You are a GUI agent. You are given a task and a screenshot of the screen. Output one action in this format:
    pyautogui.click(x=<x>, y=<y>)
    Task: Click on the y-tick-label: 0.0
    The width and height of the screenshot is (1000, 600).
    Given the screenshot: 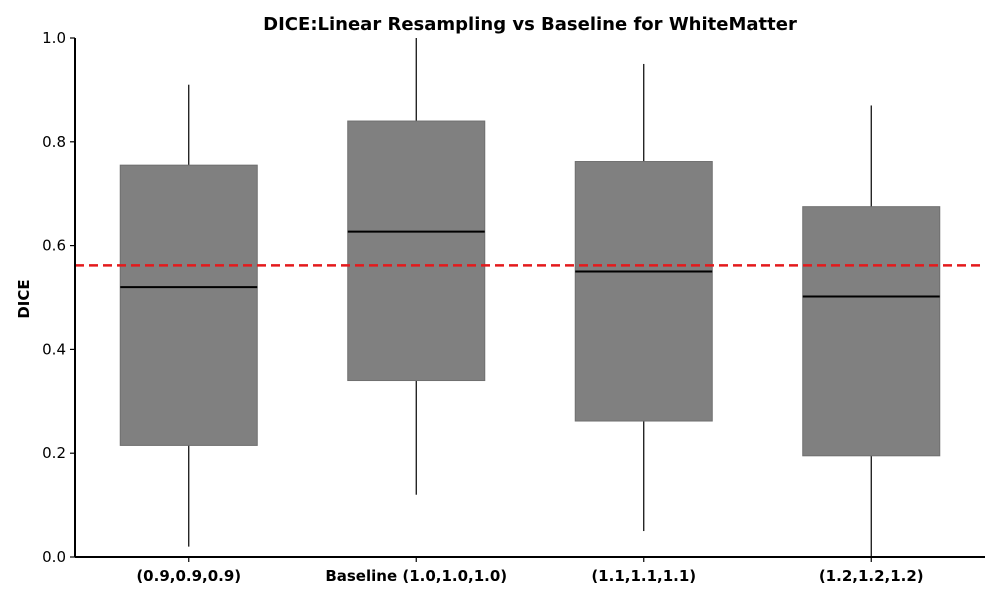 What is the action you would take?
    pyautogui.click(x=54, y=557)
    